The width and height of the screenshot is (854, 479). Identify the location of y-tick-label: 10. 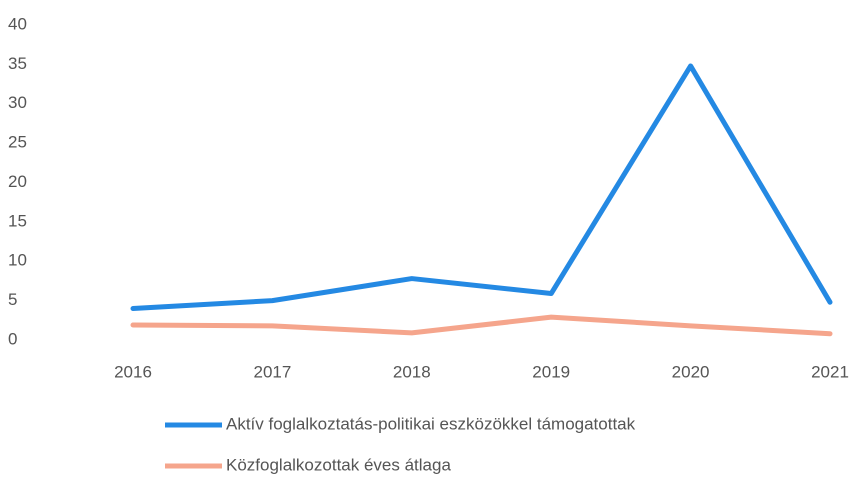
(17, 260).